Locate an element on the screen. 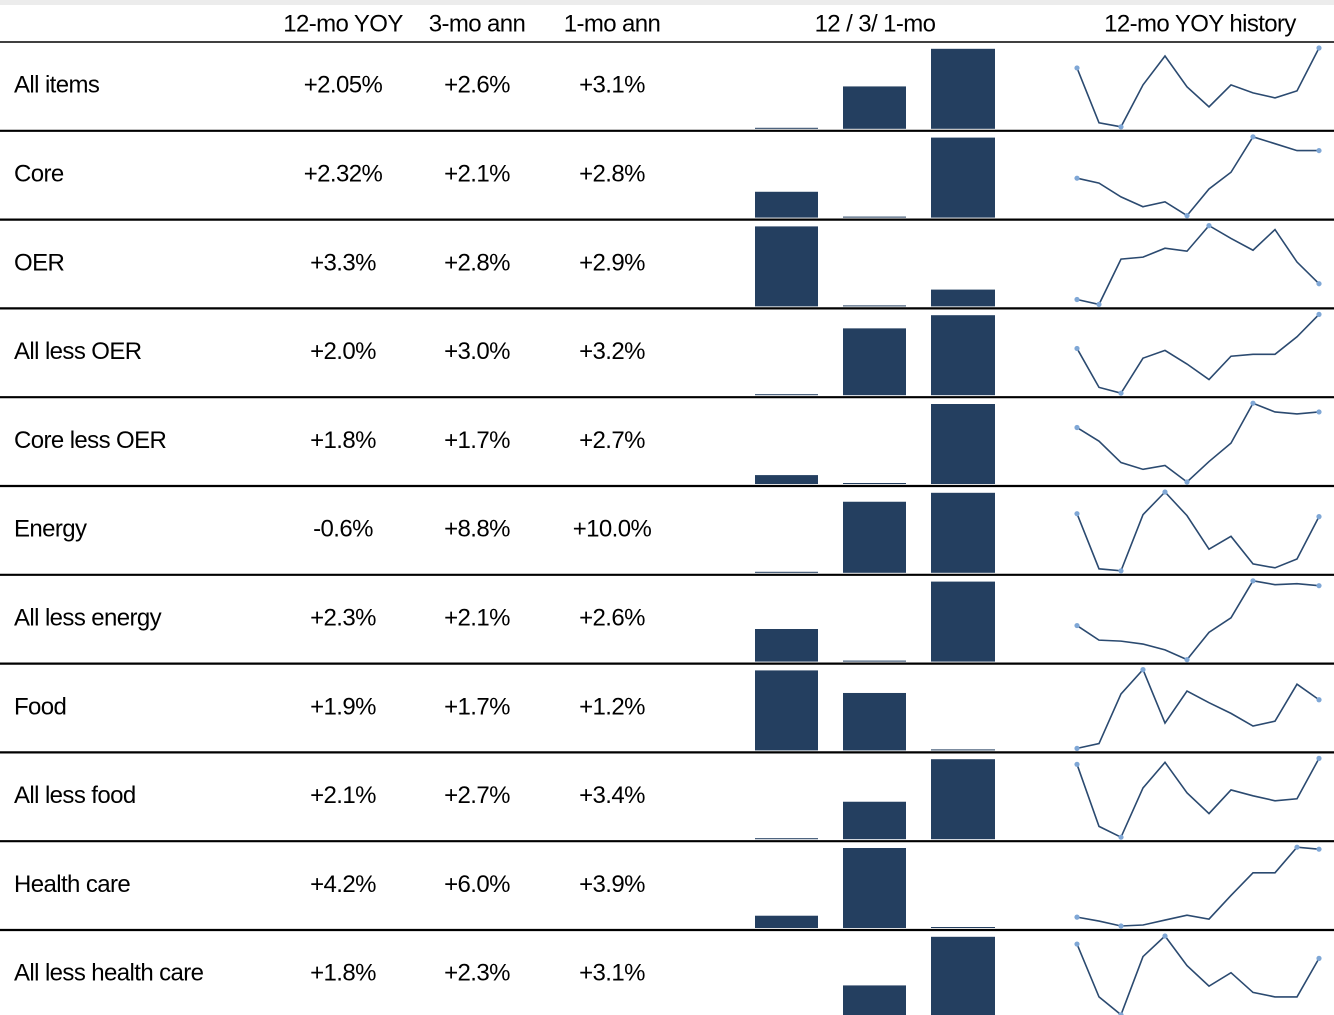 The width and height of the screenshot is (1334, 1015). row-label: All less energy is located at coordinates (88, 618).